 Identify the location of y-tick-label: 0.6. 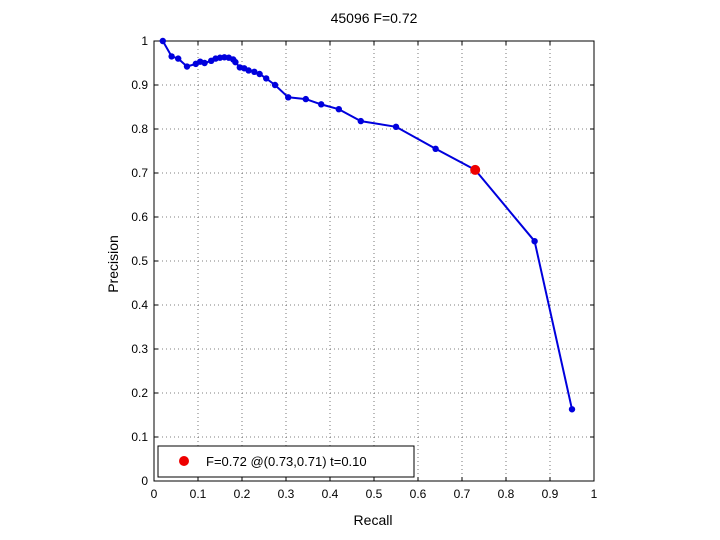
(139, 217).